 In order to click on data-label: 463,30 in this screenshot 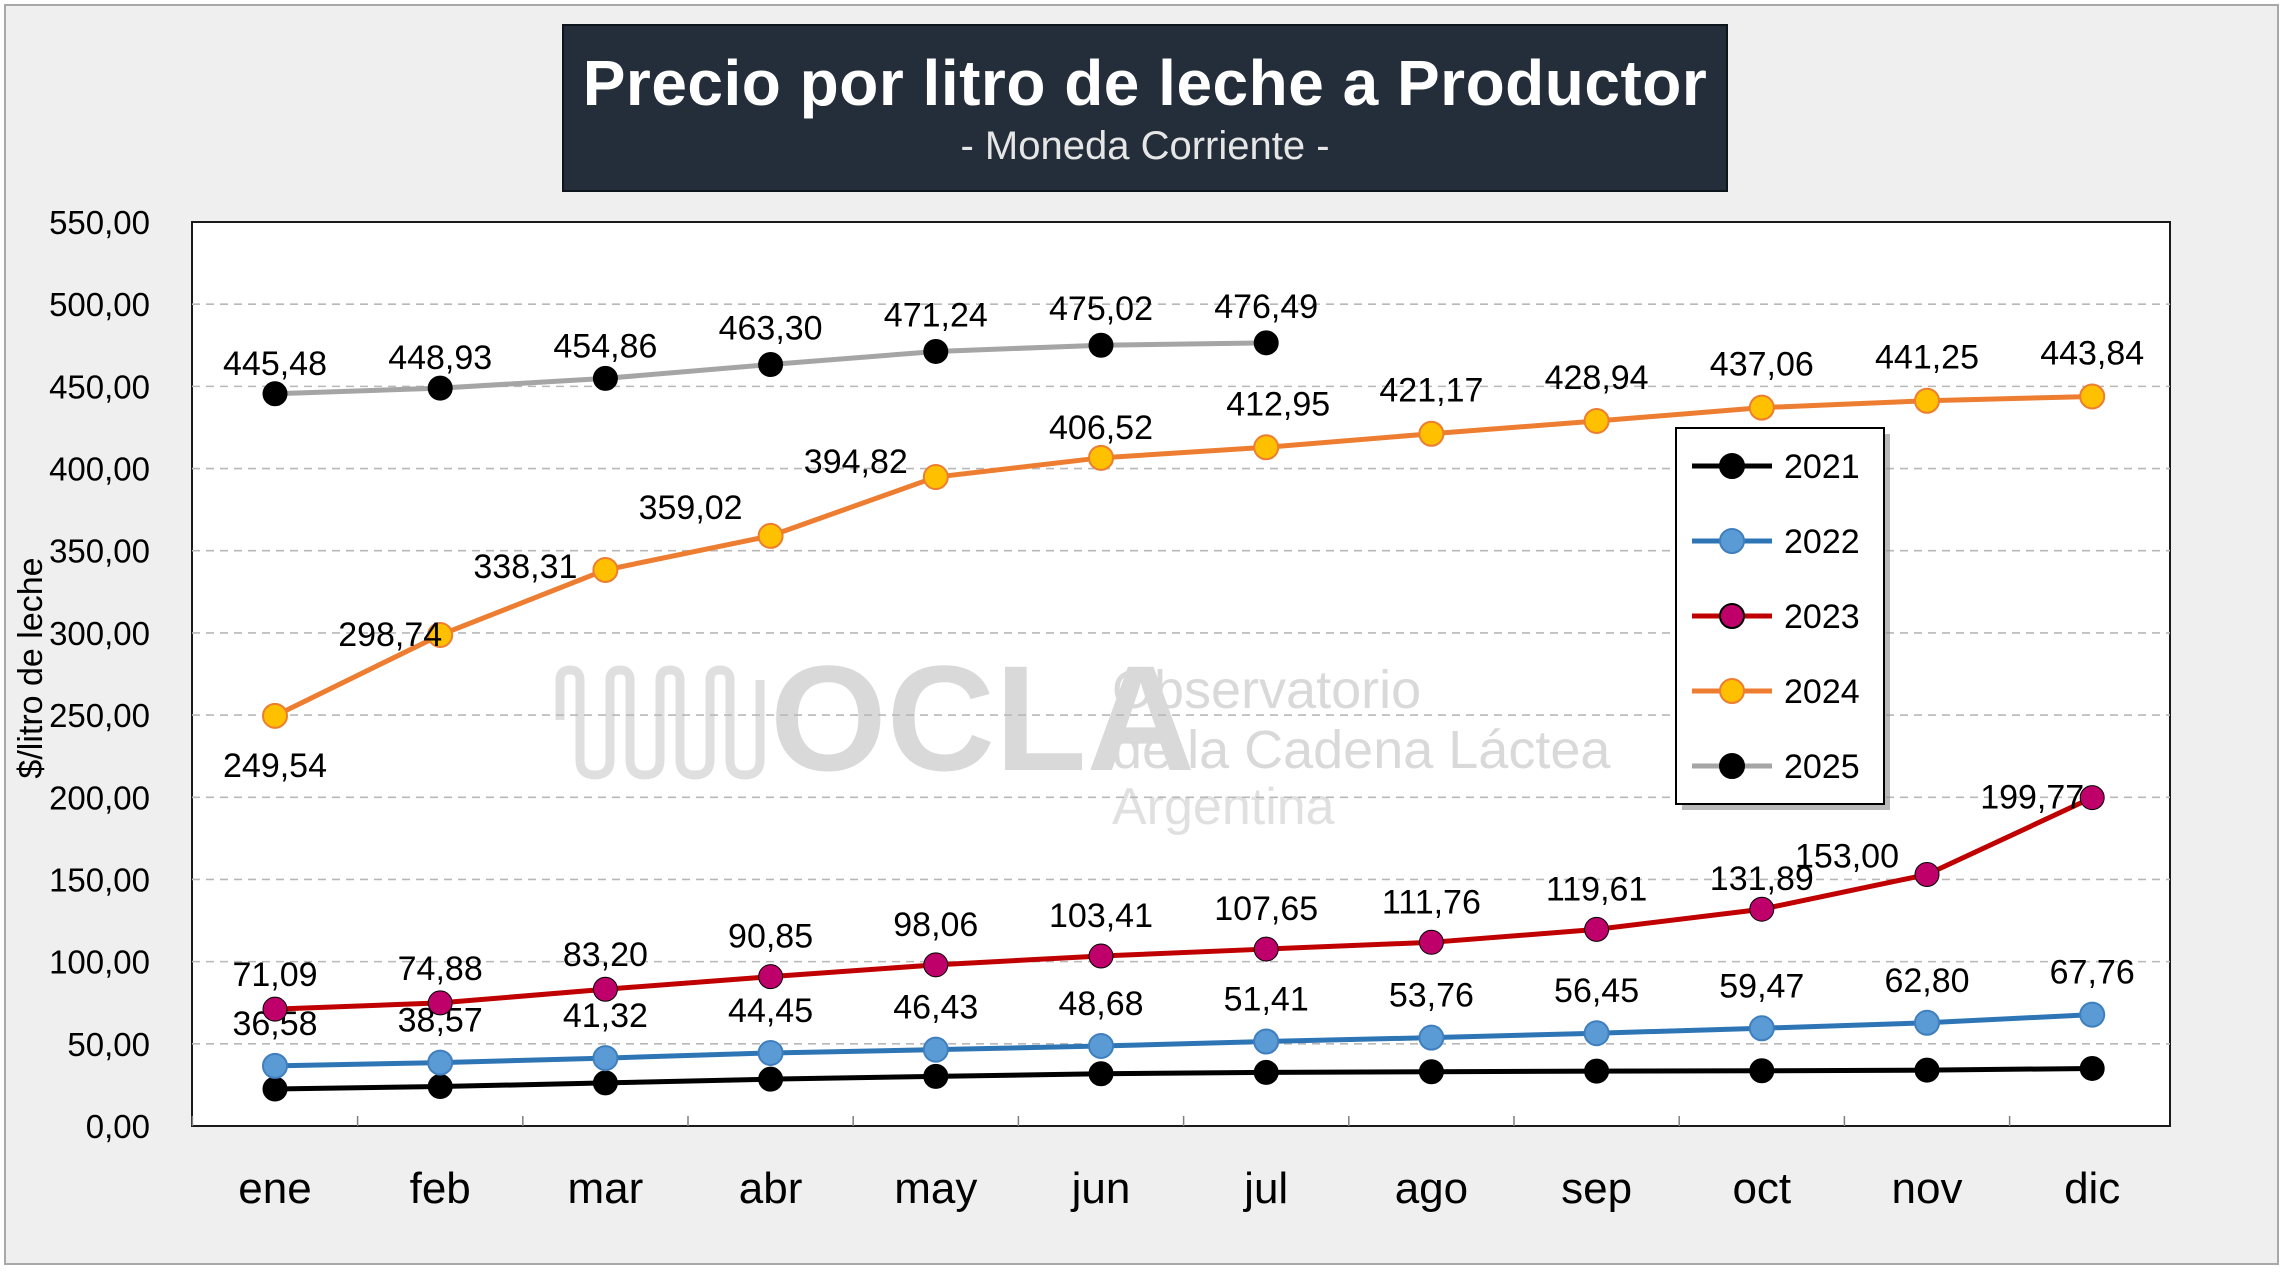, I will do `click(771, 329)`.